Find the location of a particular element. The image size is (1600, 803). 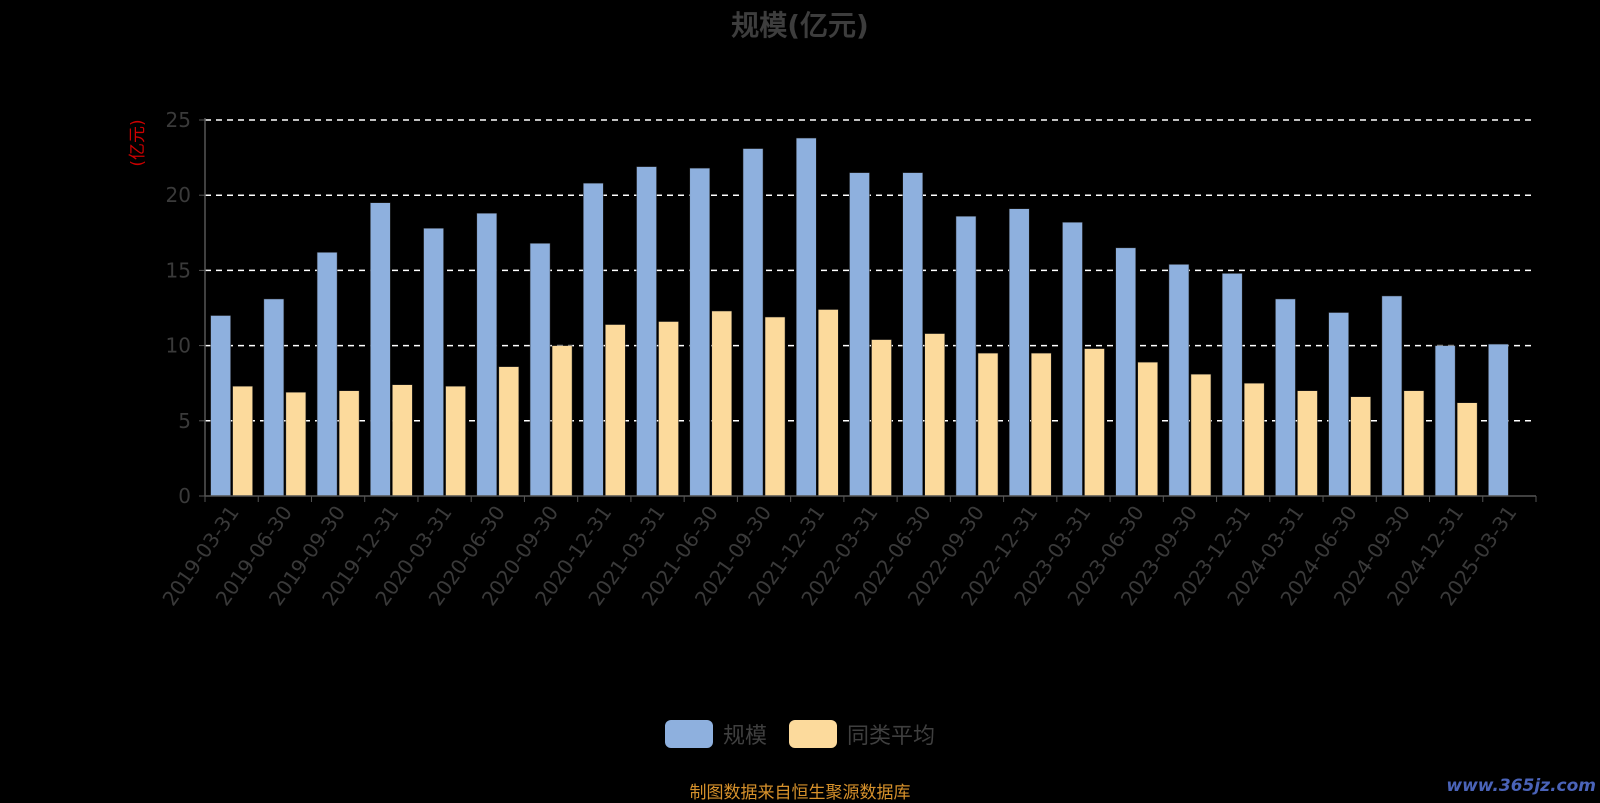

y-tick-label: 20 is located at coordinates (178, 195).